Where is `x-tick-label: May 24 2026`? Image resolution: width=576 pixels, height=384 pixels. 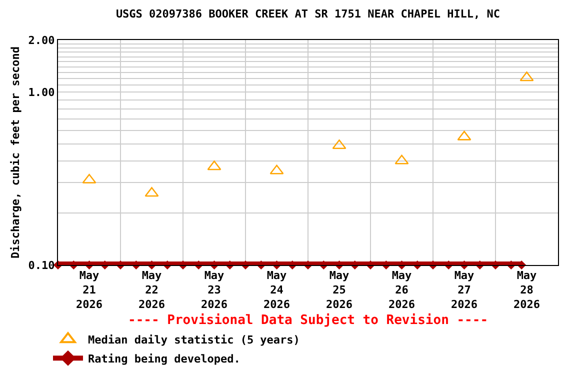
x-tick-label: May 24 2026 is located at coordinates (277, 290).